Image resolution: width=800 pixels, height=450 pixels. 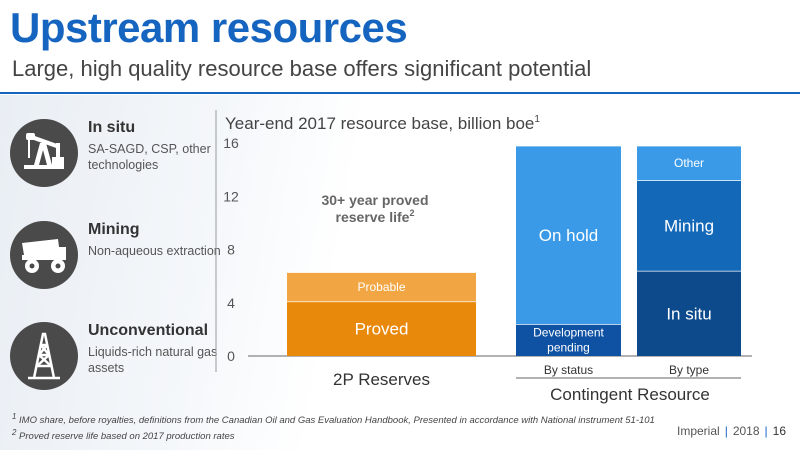 What do you see at coordinates (746, 431) in the screenshot?
I see `footer-year: 2018` at bounding box center [746, 431].